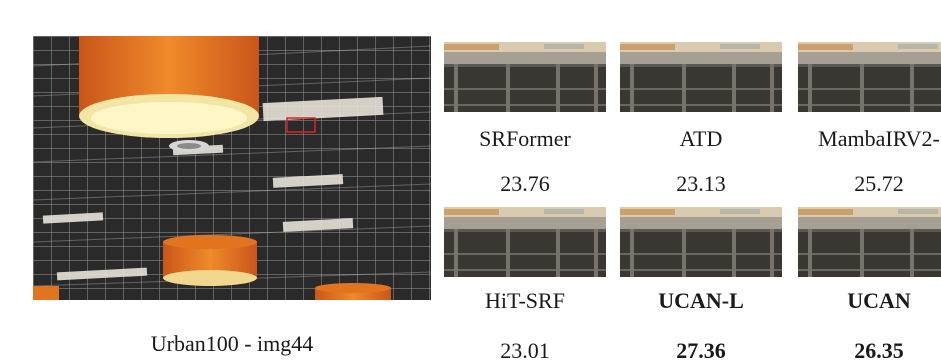  What do you see at coordinates (879, 183) in the screenshot?
I see `psnr-score: 25.72` at bounding box center [879, 183].